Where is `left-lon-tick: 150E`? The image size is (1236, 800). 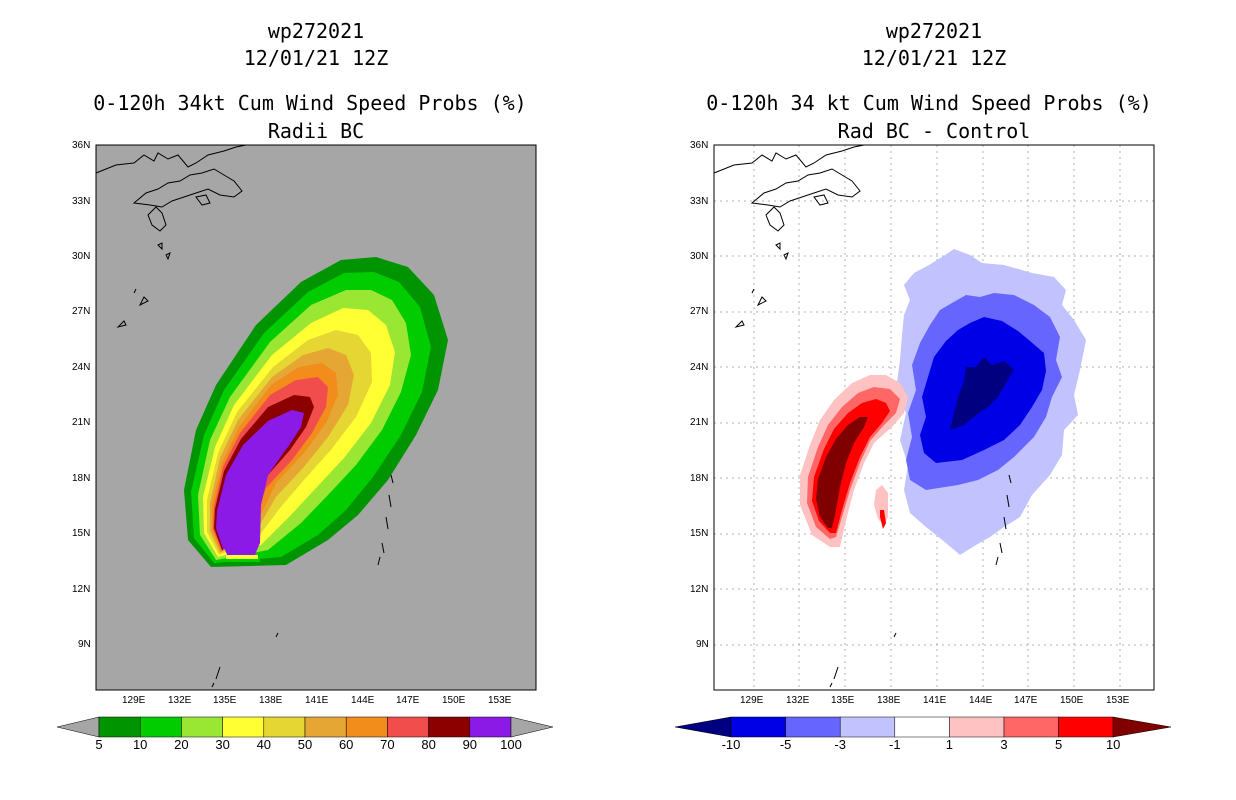 left-lon-tick: 150E is located at coordinates (454, 700).